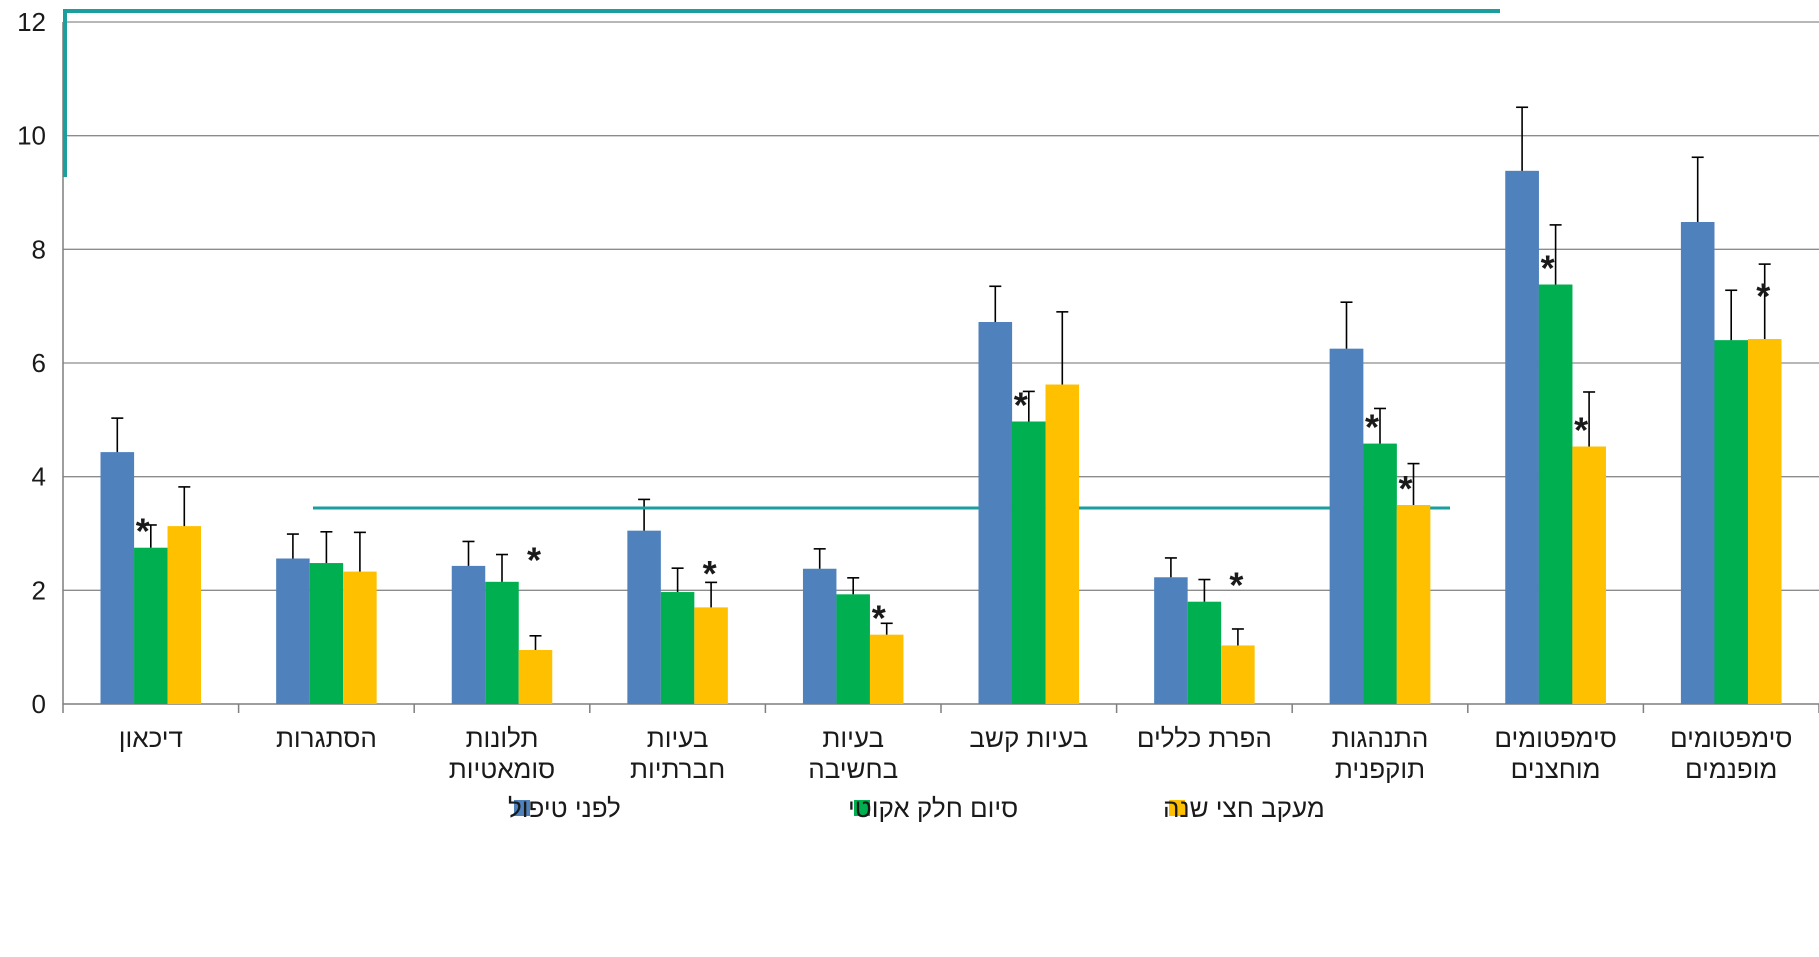  Describe the element at coordinates (1244, 808) in the screenshot. I see `legend-label: מעקב חצי שנה` at that location.